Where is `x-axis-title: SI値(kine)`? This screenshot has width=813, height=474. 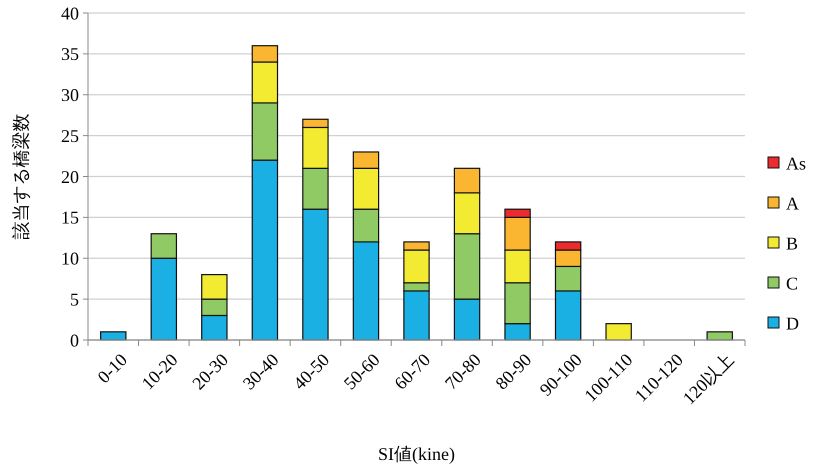 x-axis-title: SI値(kine) is located at coordinates (416, 454).